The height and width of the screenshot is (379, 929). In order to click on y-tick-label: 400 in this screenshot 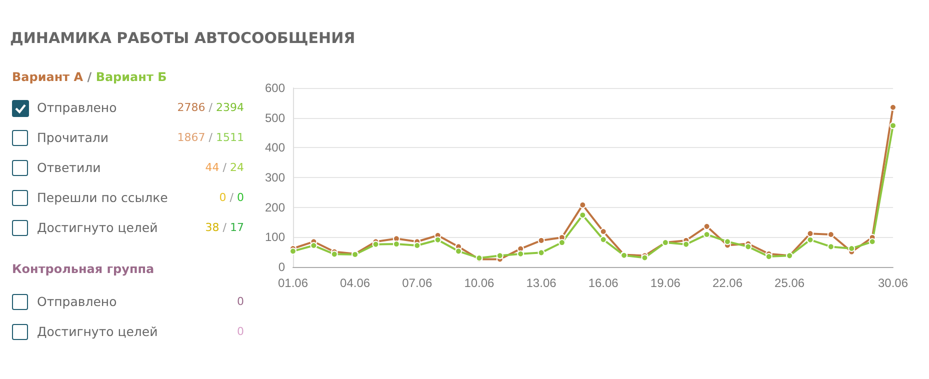, I will do `click(275, 147)`.